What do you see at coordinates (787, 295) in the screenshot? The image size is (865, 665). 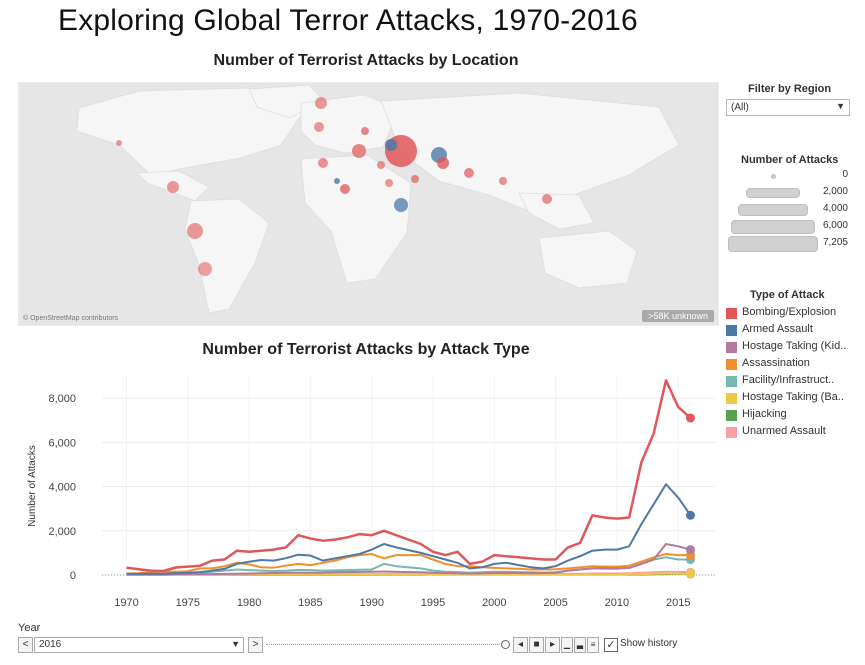 I see `type-legend-title: Type of Attack` at bounding box center [787, 295].